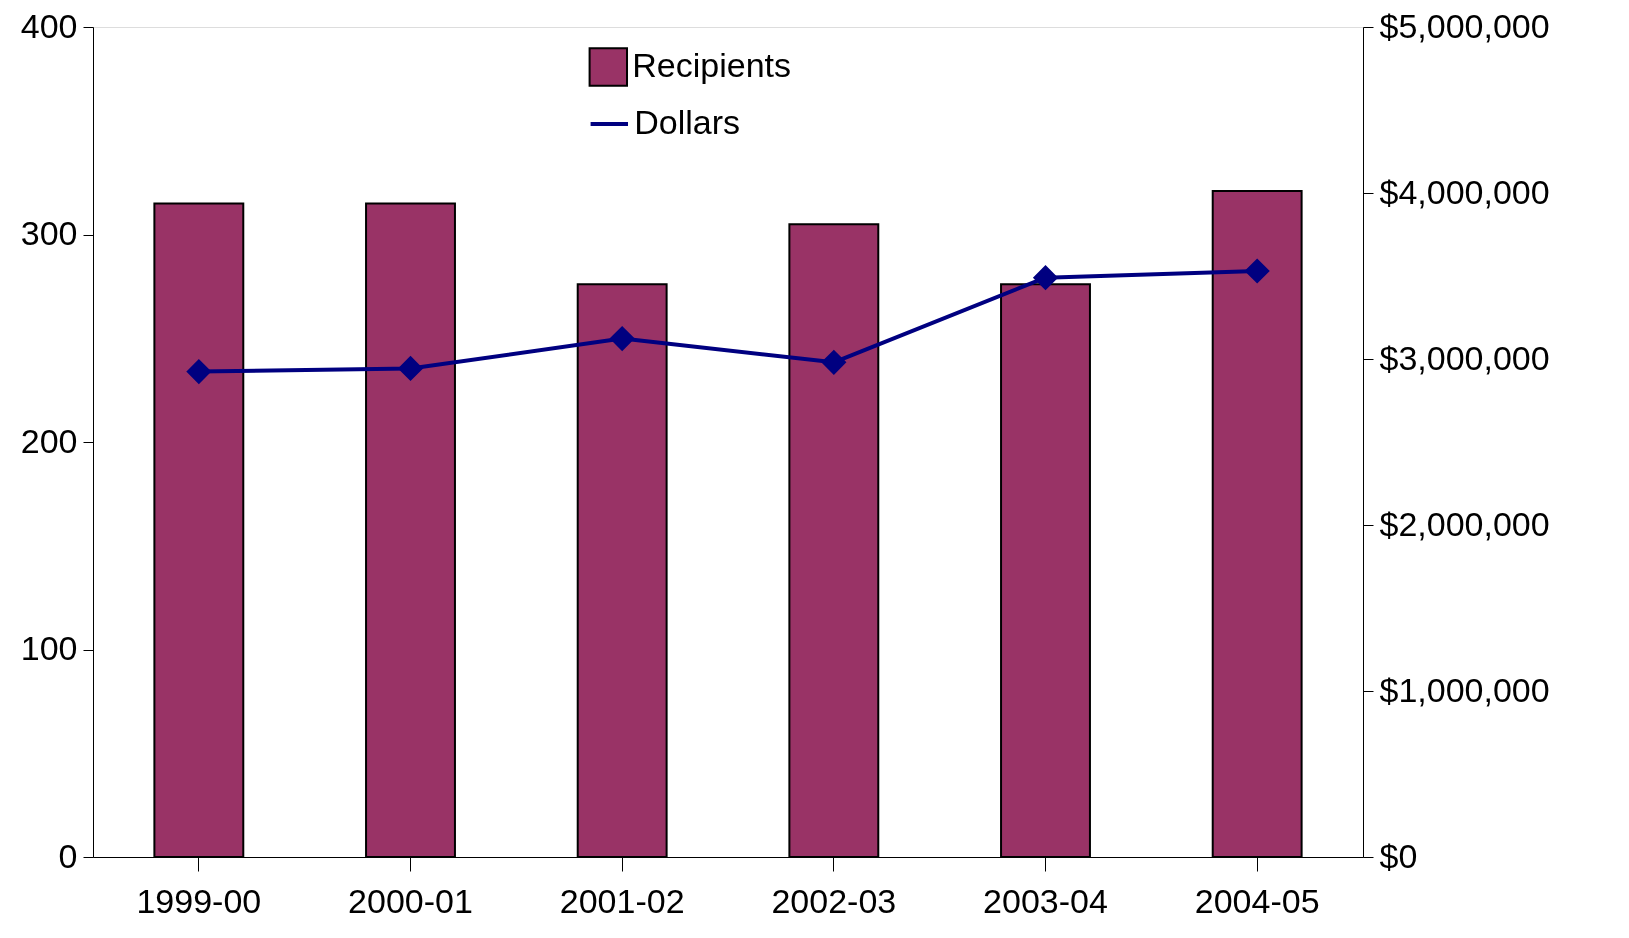 This screenshot has width=1629, height=938. I want to click on y2-tick-label: $1,000,000, so click(1464, 689).